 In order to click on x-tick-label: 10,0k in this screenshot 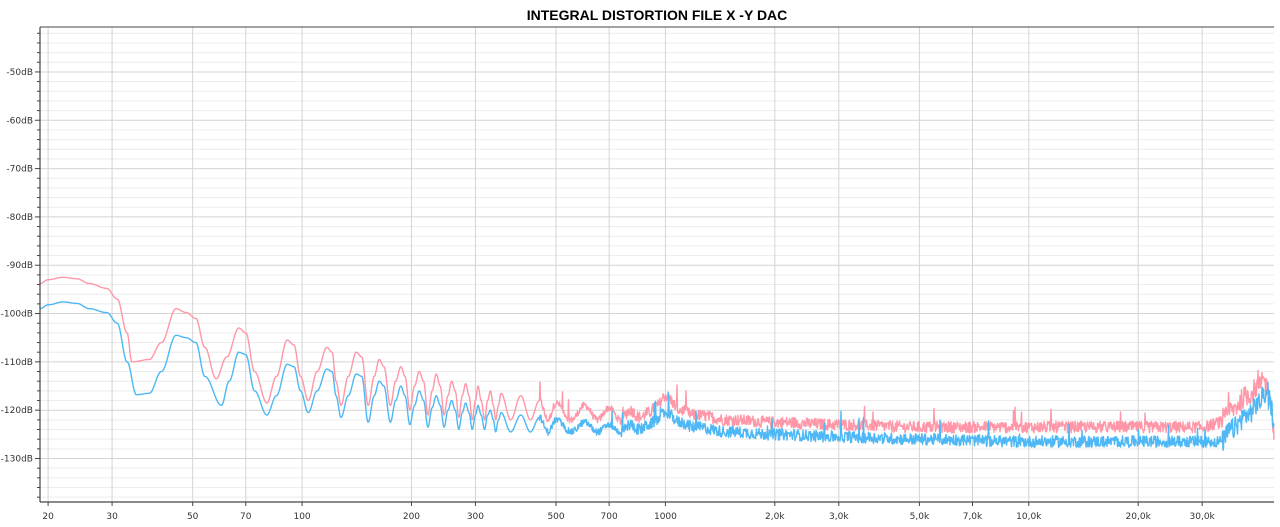, I will do `click(1029, 517)`.